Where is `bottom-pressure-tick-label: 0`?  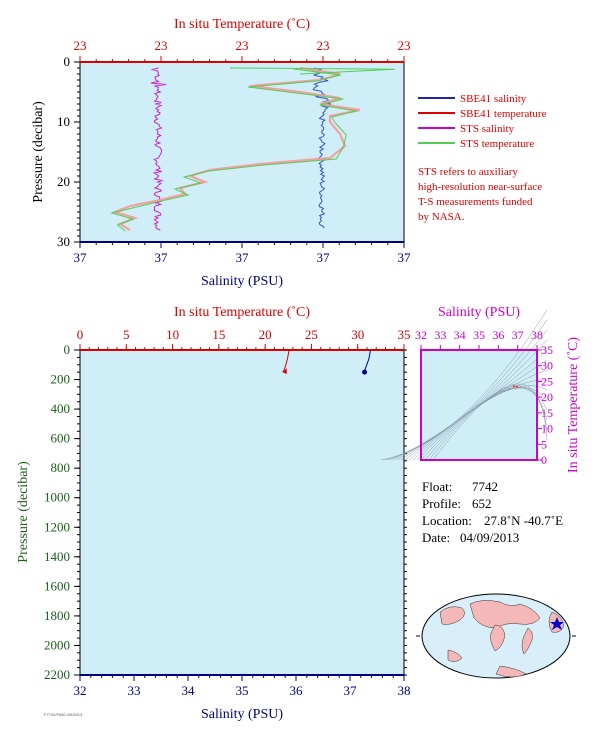 bottom-pressure-tick-label: 0 is located at coordinates (67, 349).